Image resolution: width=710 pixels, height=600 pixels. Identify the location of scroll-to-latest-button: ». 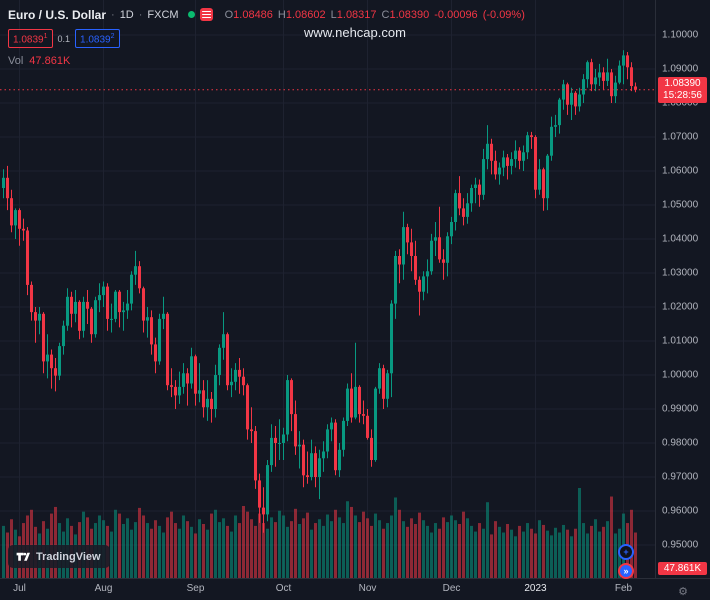
(626, 571).